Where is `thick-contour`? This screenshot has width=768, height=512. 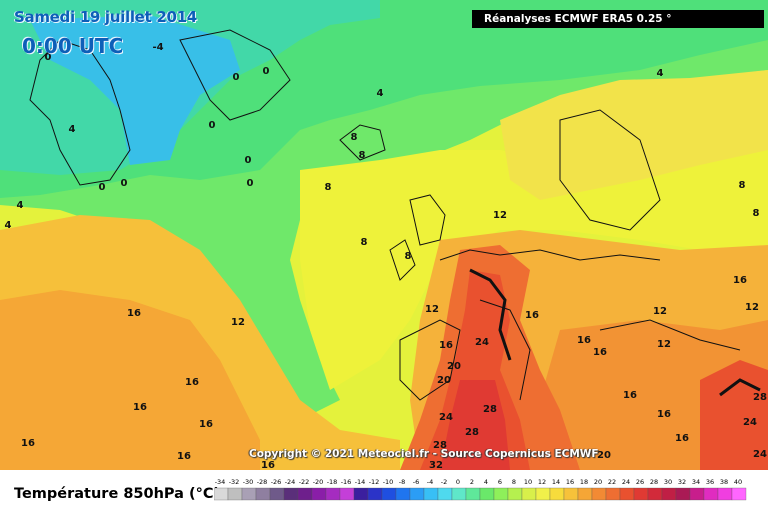
thick-contour is located at coordinates (490, 314).